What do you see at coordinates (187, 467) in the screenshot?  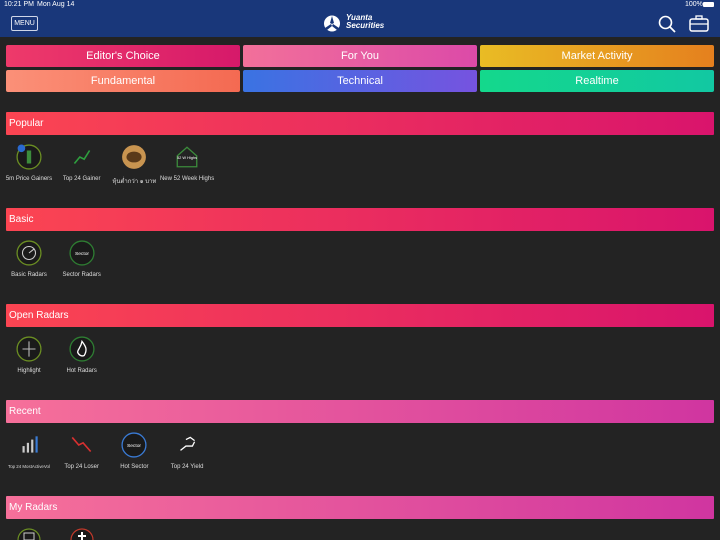 I see `item-label: Top 24 Yield` at bounding box center [187, 467].